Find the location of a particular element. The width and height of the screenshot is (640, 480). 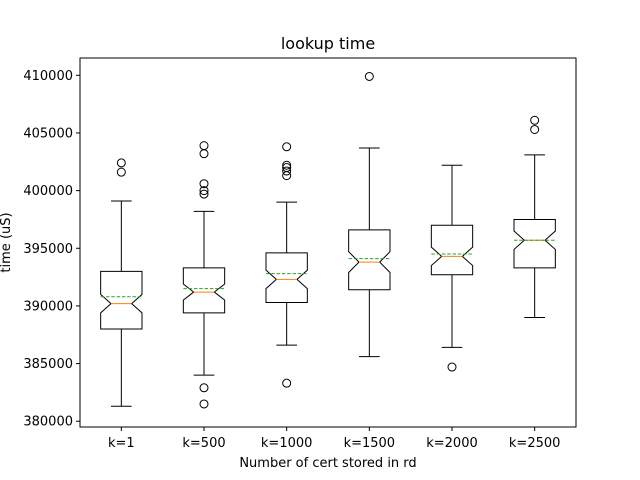

box-k=2500 is located at coordinates (534, 216).